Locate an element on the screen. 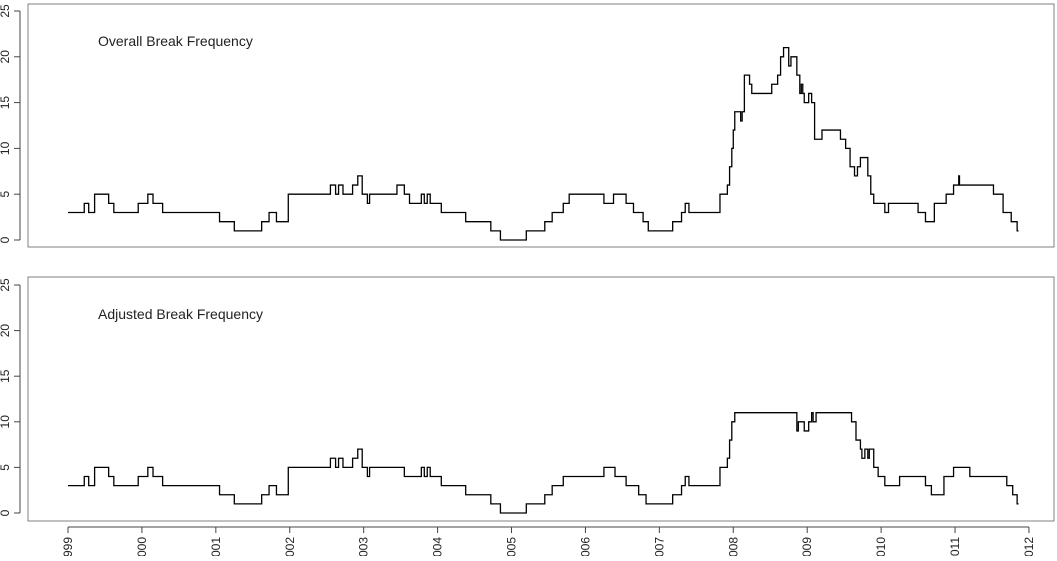  x-tick-label: 2005 is located at coordinates (512, 546).